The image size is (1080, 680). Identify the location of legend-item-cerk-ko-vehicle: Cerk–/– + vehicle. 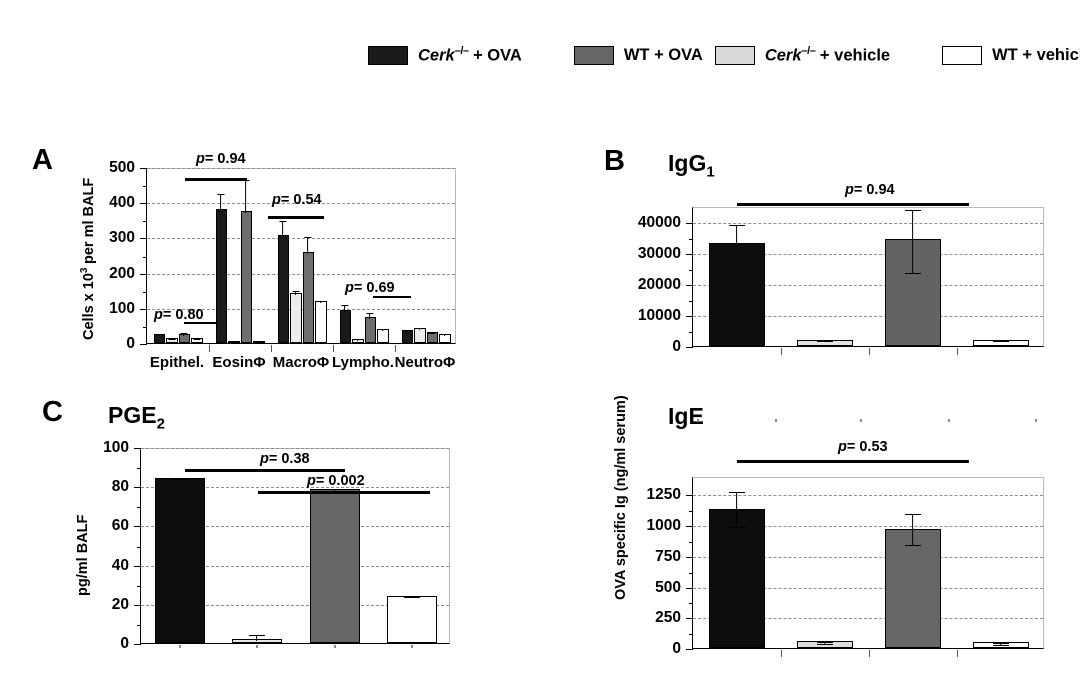
(802, 55).